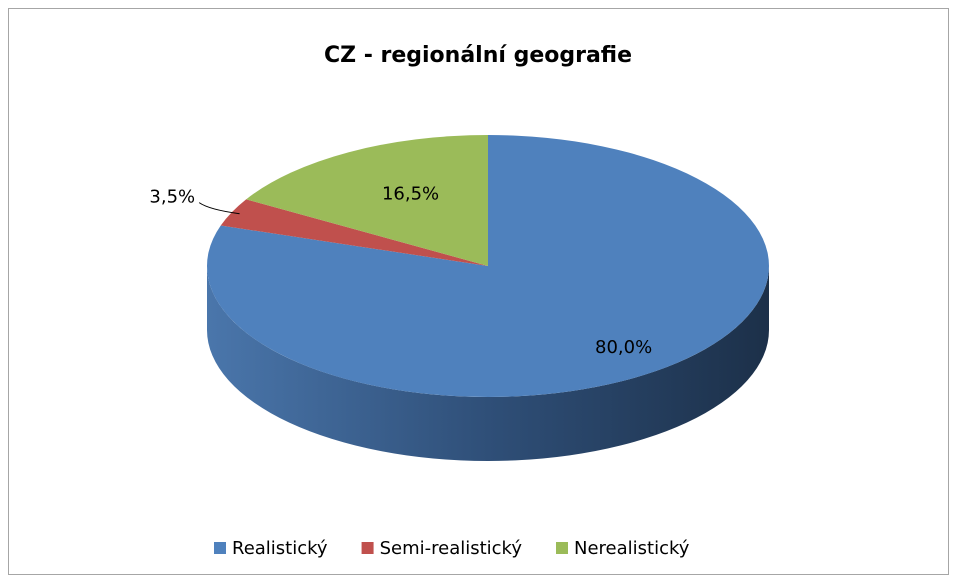 Image resolution: width=957 pixels, height=581 pixels. What do you see at coordinates (623, 347) in the screenshot?
I see `data-label: 80,0%` at bounding box center [623, 347].